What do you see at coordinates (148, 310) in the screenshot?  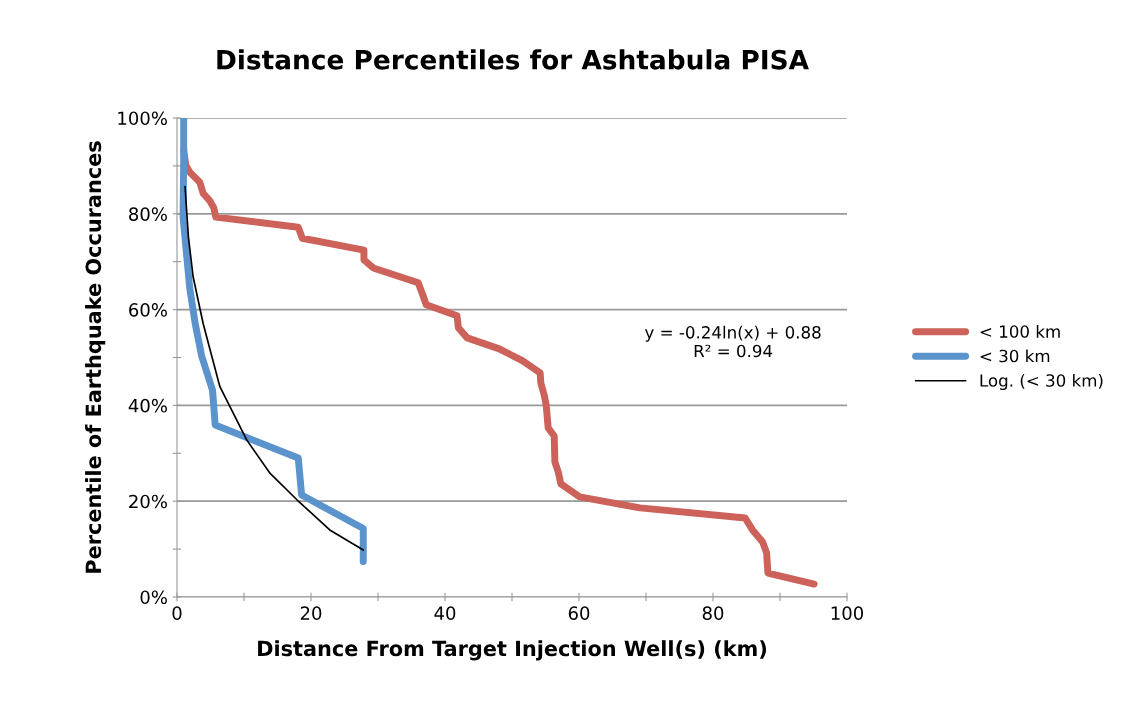 I see `y-tick-label: 60%` at bounding box center [148, 310].